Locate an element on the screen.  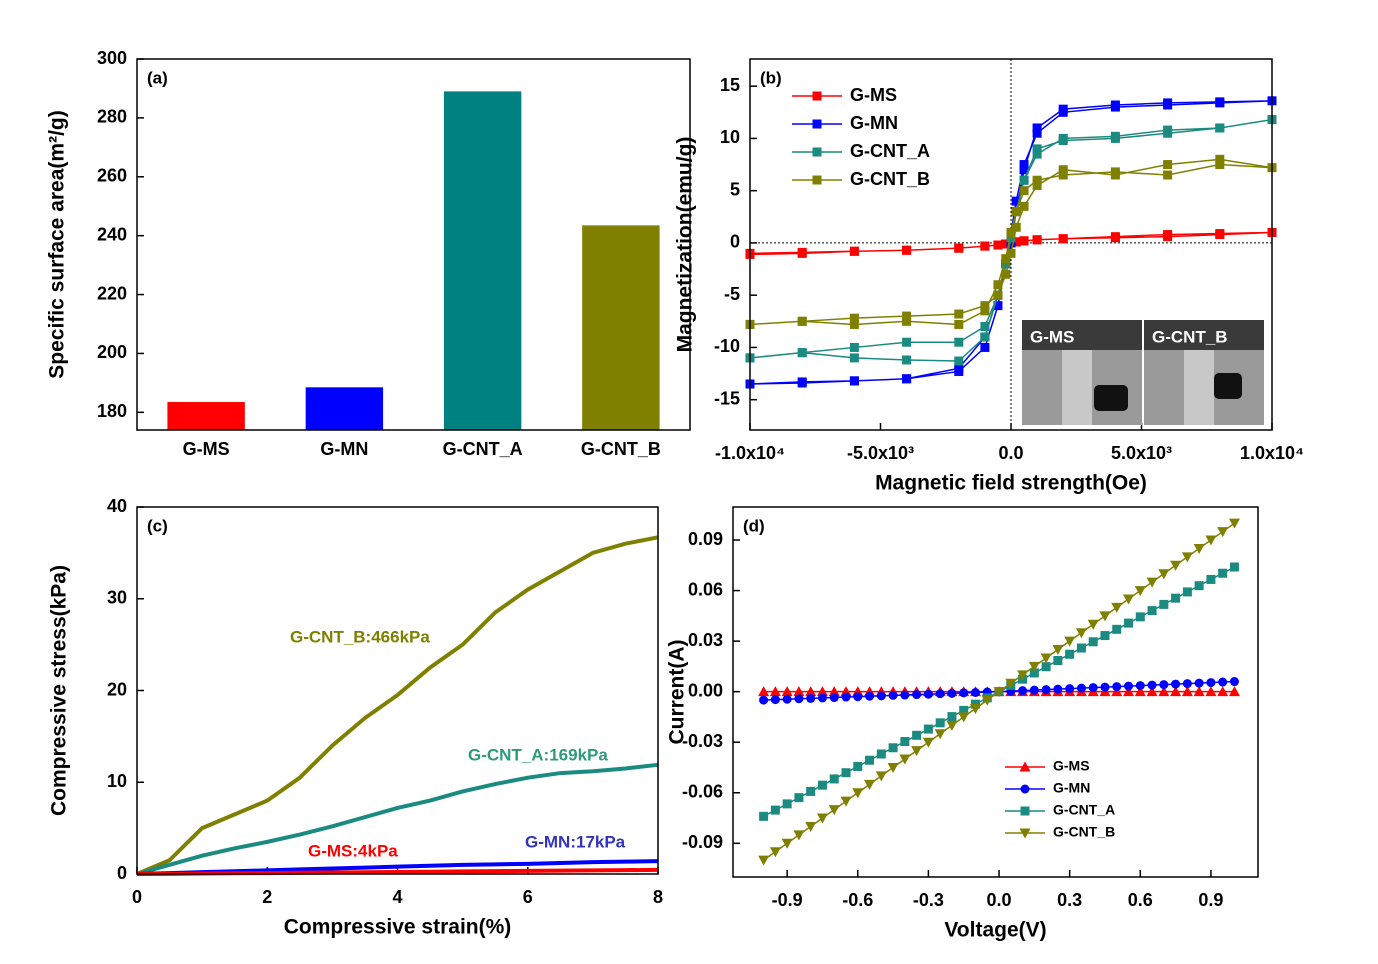
y-tick-label: 200 is located at coordinates (112, 352).